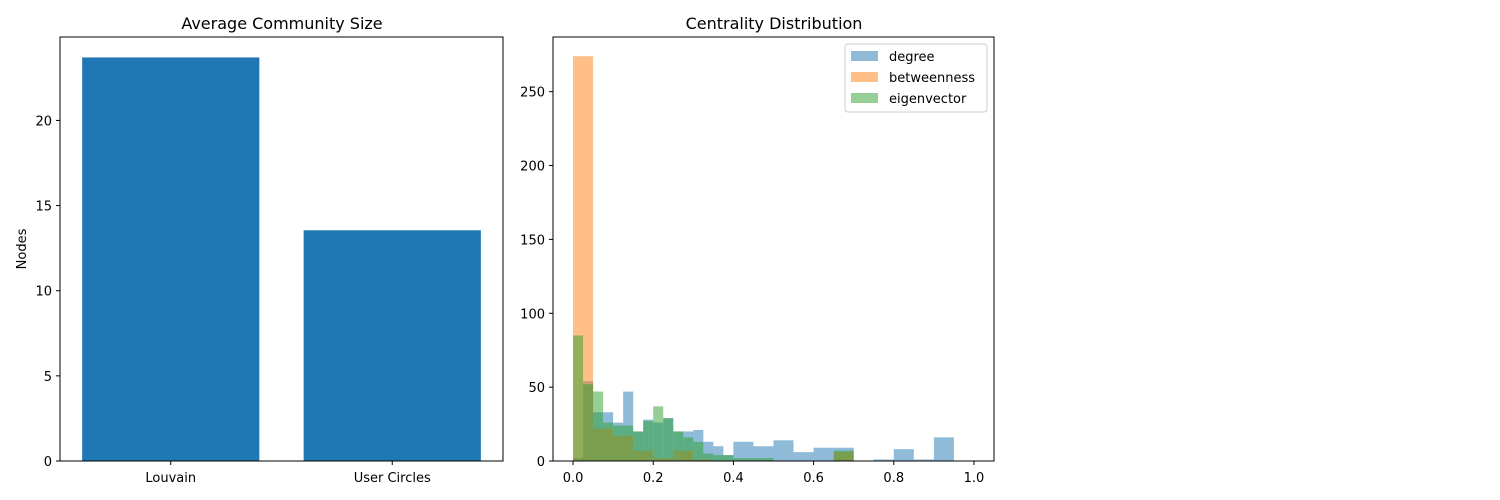 The image size is (1500, 500). Describe the element at coordinates (532, 167) in the screenshot. I see `y-tick-label: 200` at that location.